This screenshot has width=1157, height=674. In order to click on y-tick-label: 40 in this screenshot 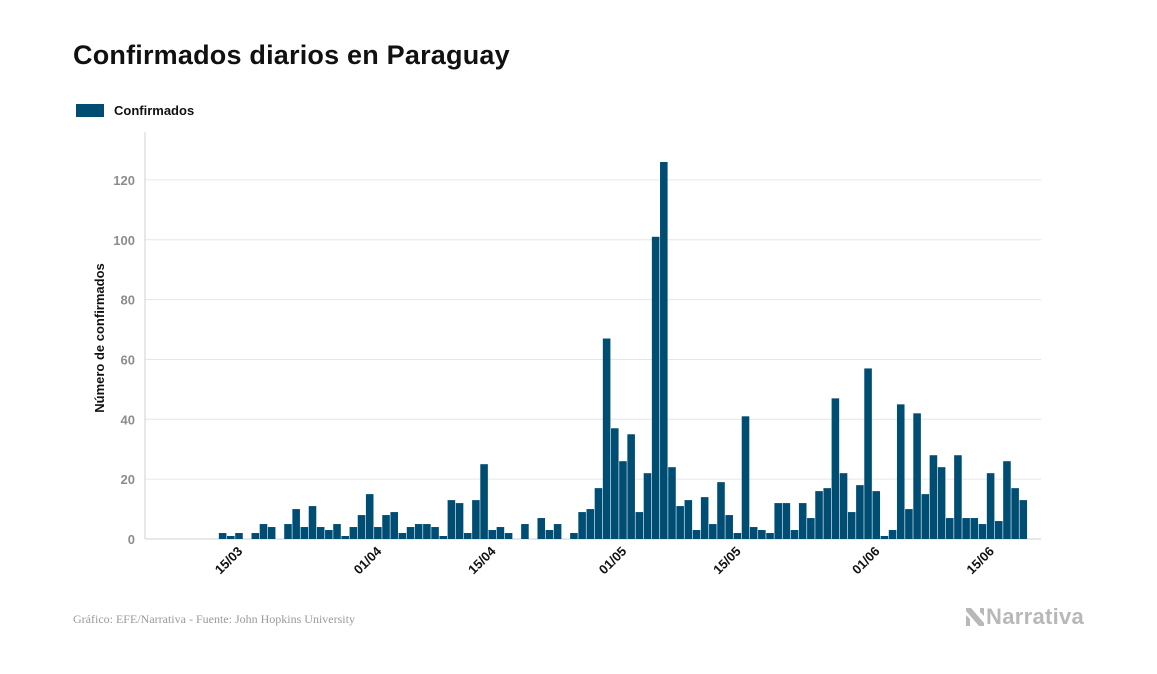, I will do `click(128, 419)`.